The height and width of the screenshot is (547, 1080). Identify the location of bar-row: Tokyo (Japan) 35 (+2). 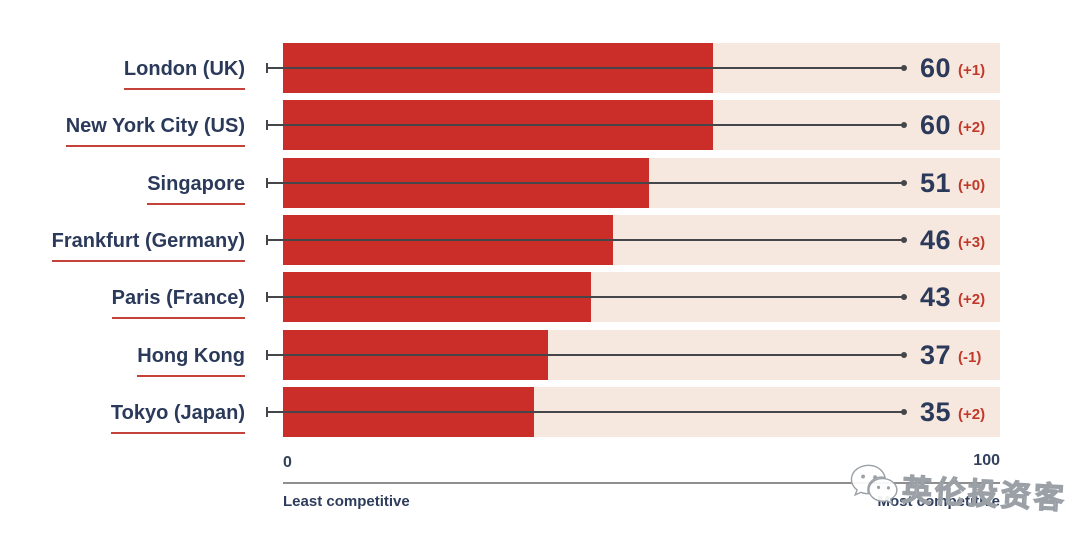
(540, 412).